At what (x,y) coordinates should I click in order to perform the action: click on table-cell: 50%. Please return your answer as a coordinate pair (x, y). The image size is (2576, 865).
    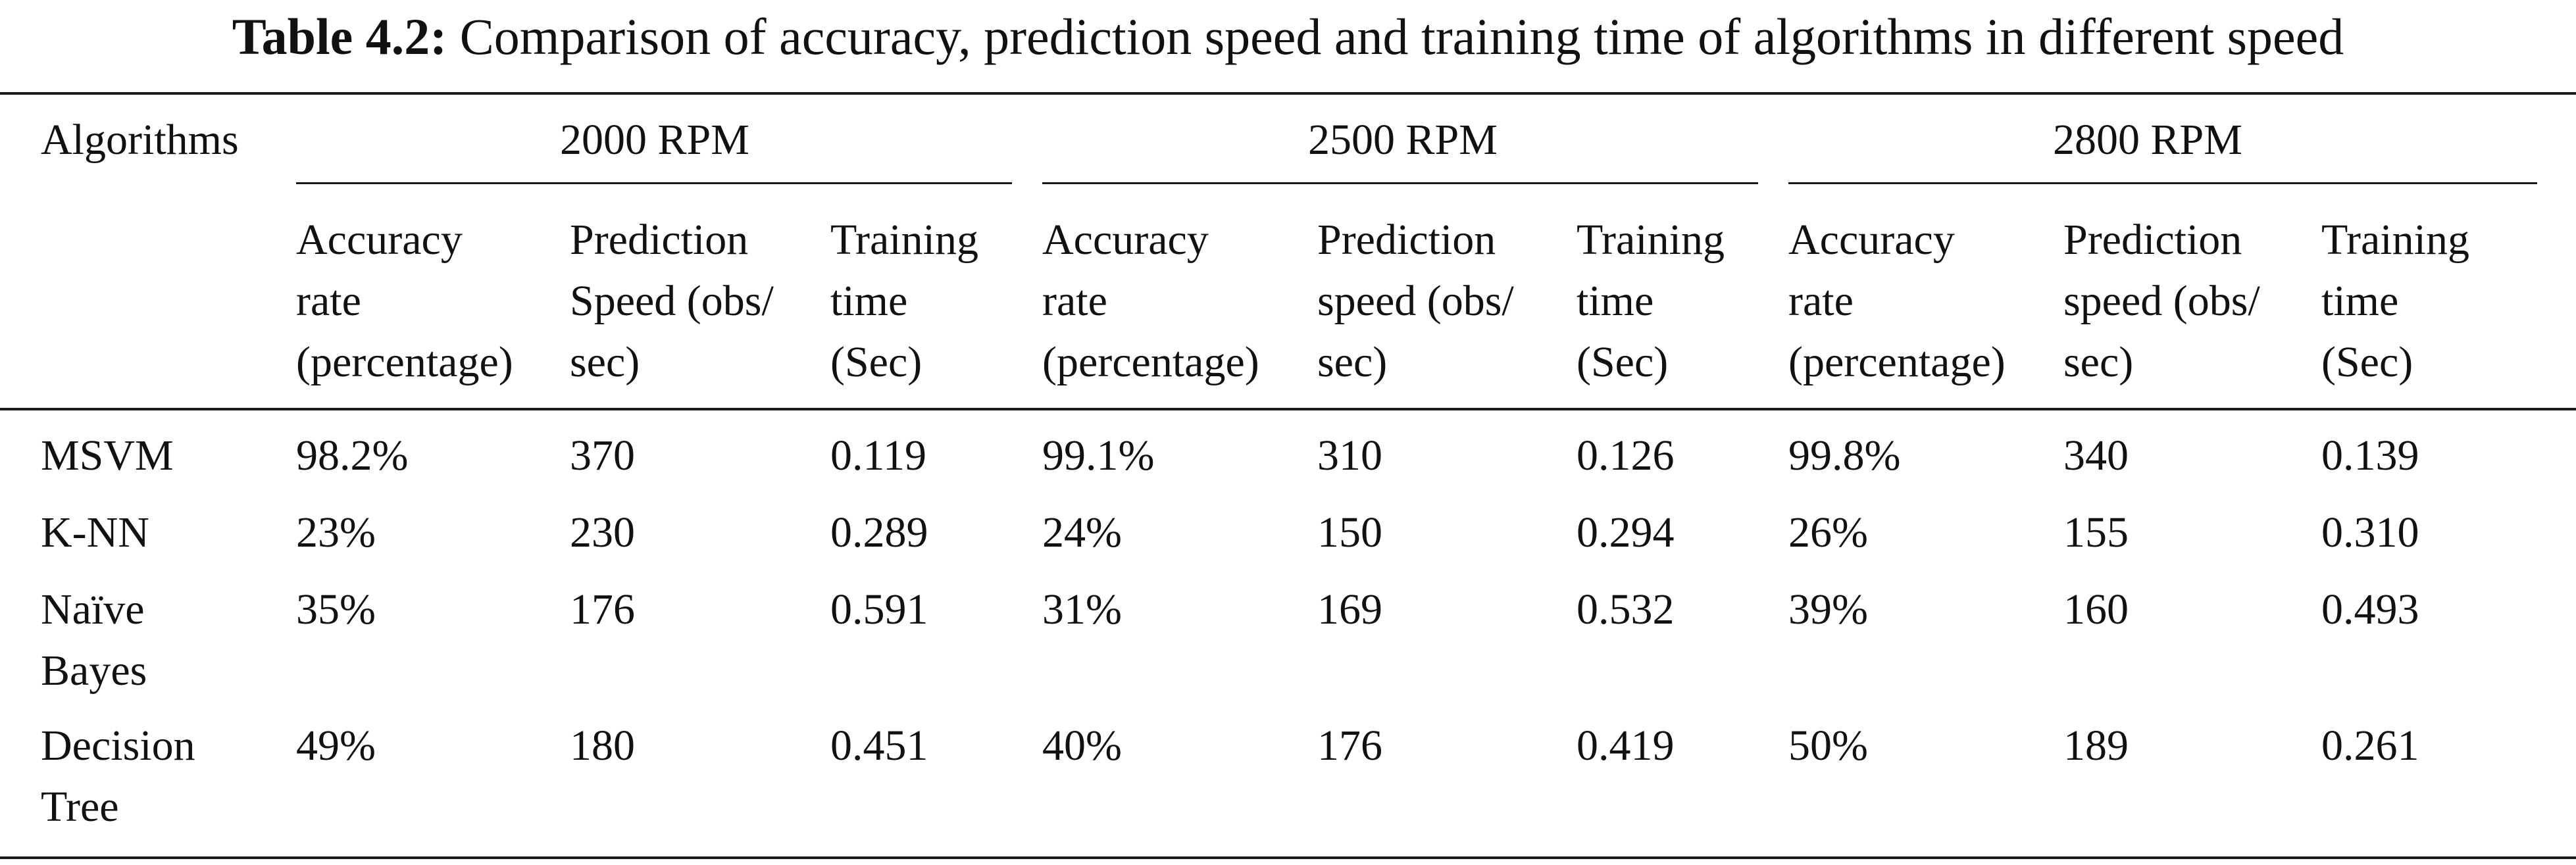
    Looking at the image, I should click on (1828, 746).